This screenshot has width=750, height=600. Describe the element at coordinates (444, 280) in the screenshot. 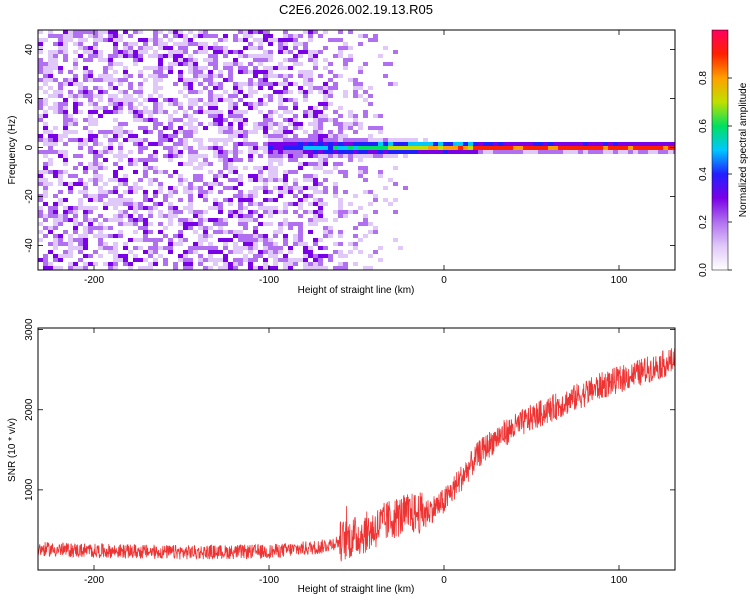

I see `x-tick-label: 0` at that location.